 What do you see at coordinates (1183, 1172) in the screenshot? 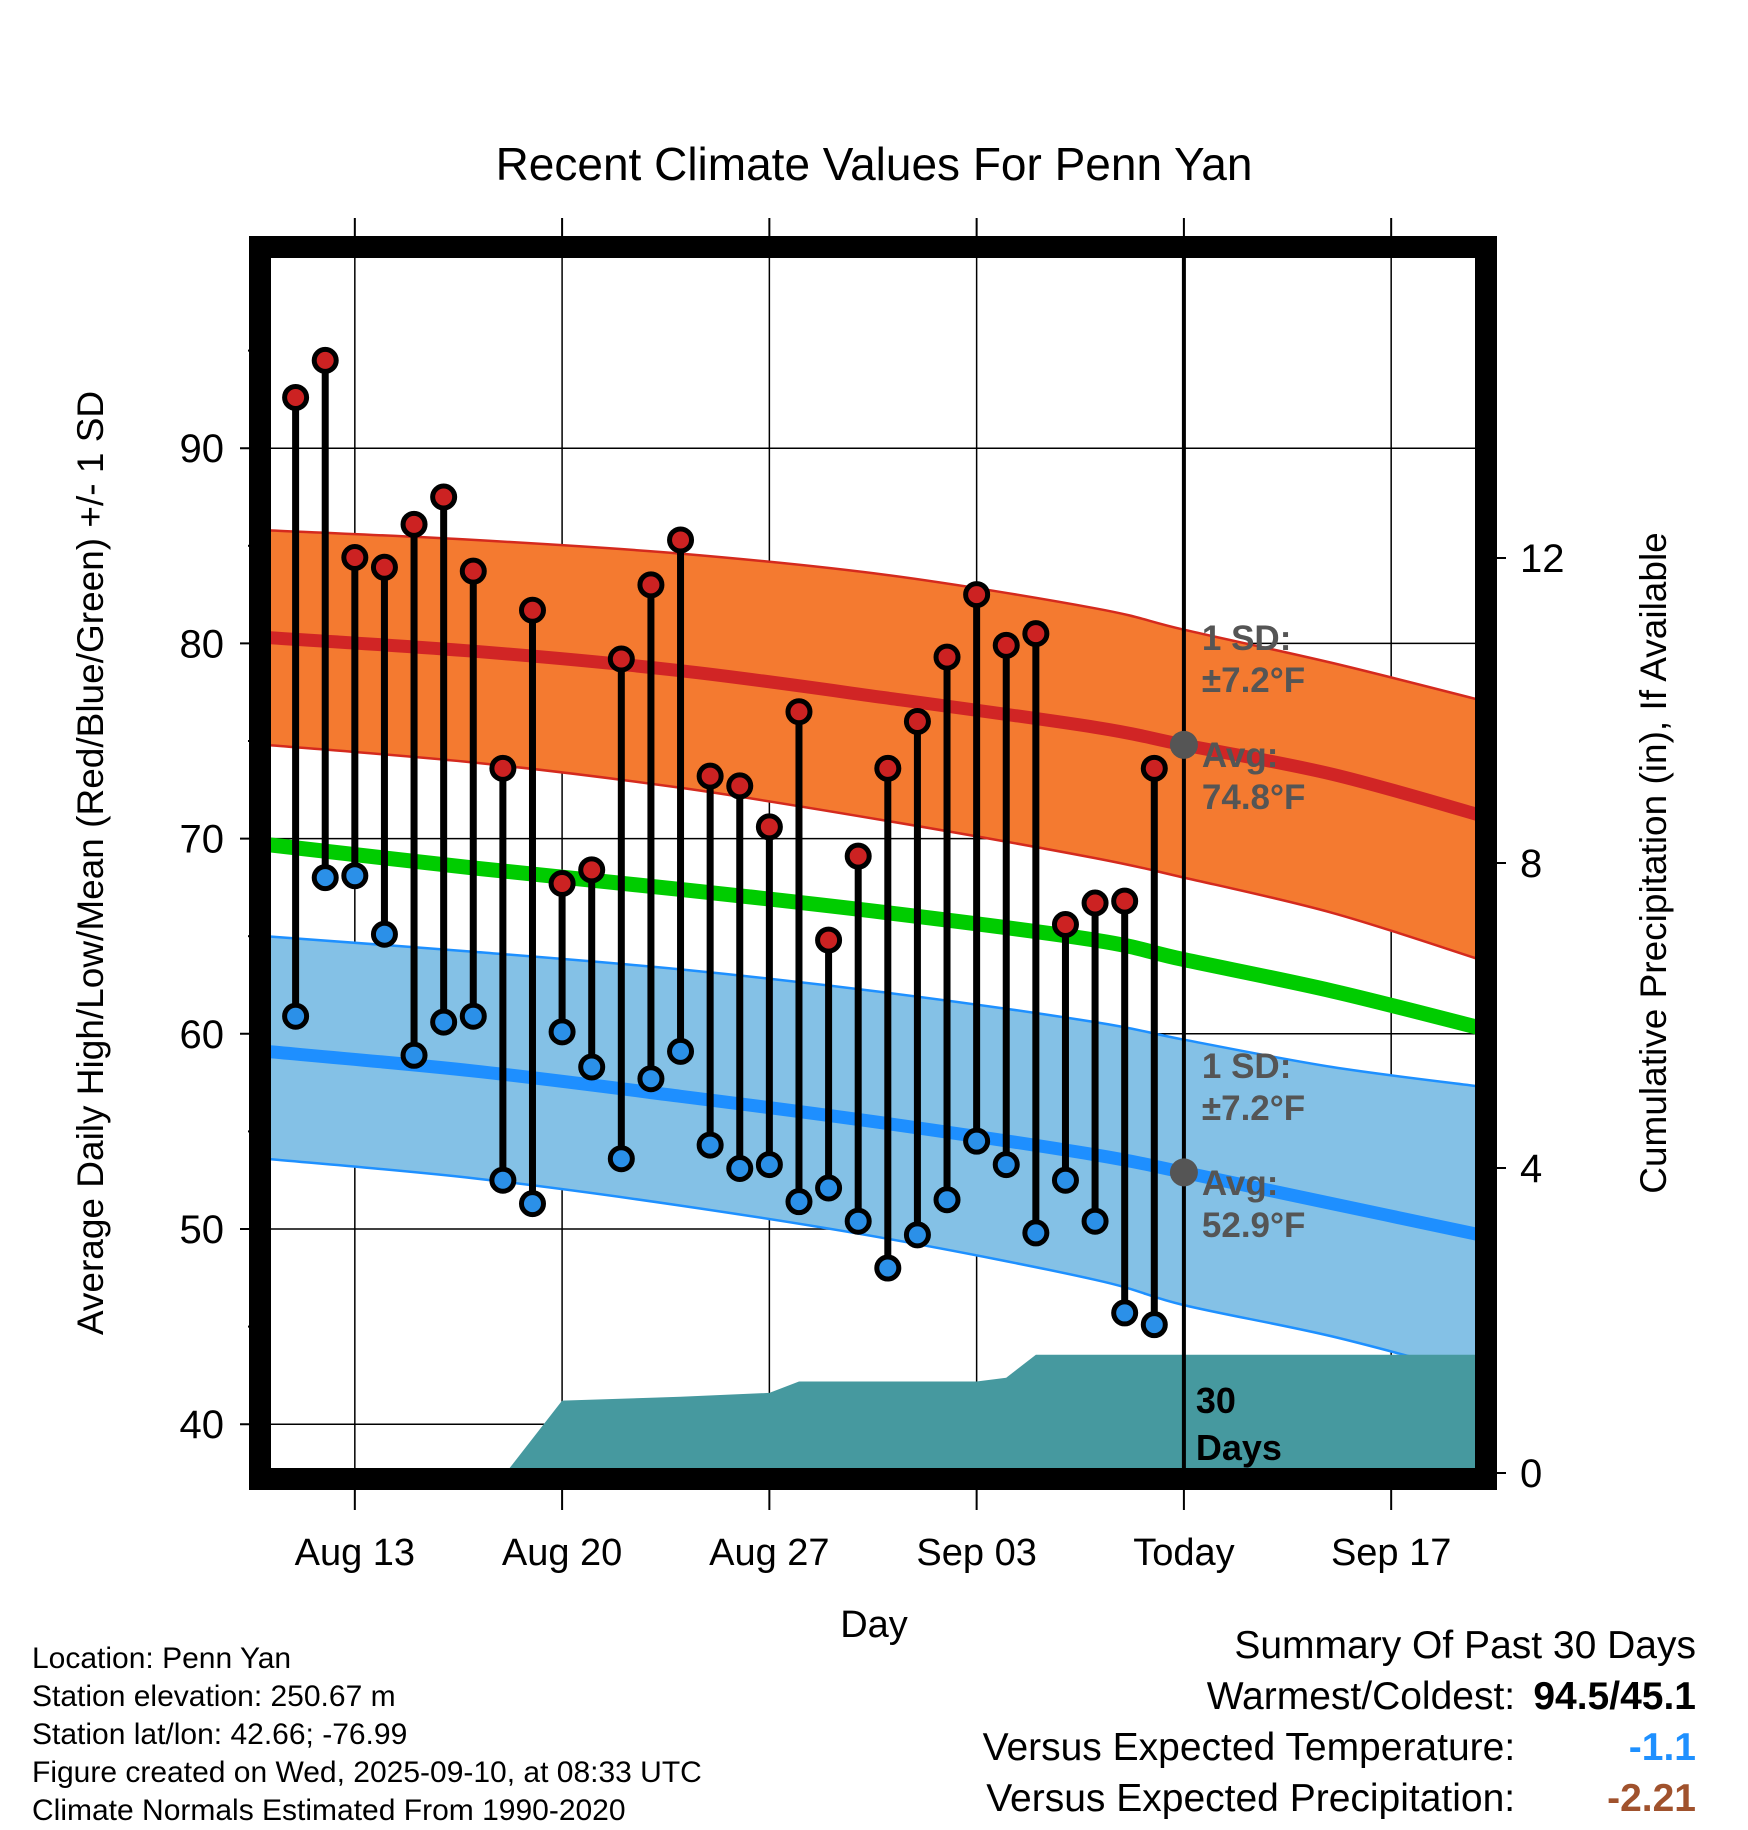
I see `today-low-avg-marker` at bounding box center [1183, 1172].